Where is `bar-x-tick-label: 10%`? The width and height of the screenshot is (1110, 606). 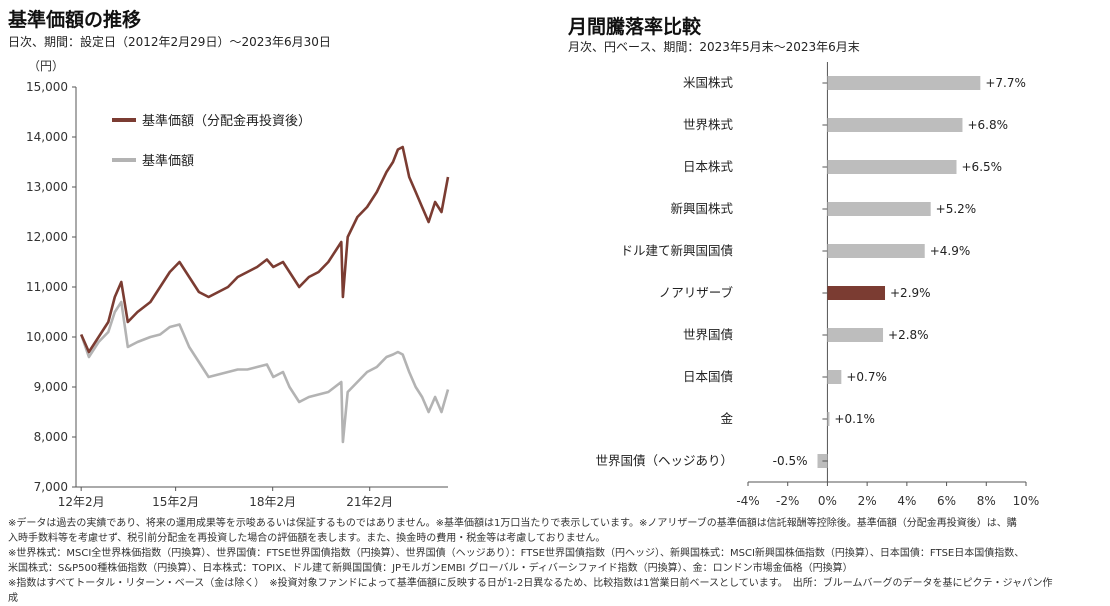
bar-x-tick-label: 10% is located at coordinates (1026, 501).